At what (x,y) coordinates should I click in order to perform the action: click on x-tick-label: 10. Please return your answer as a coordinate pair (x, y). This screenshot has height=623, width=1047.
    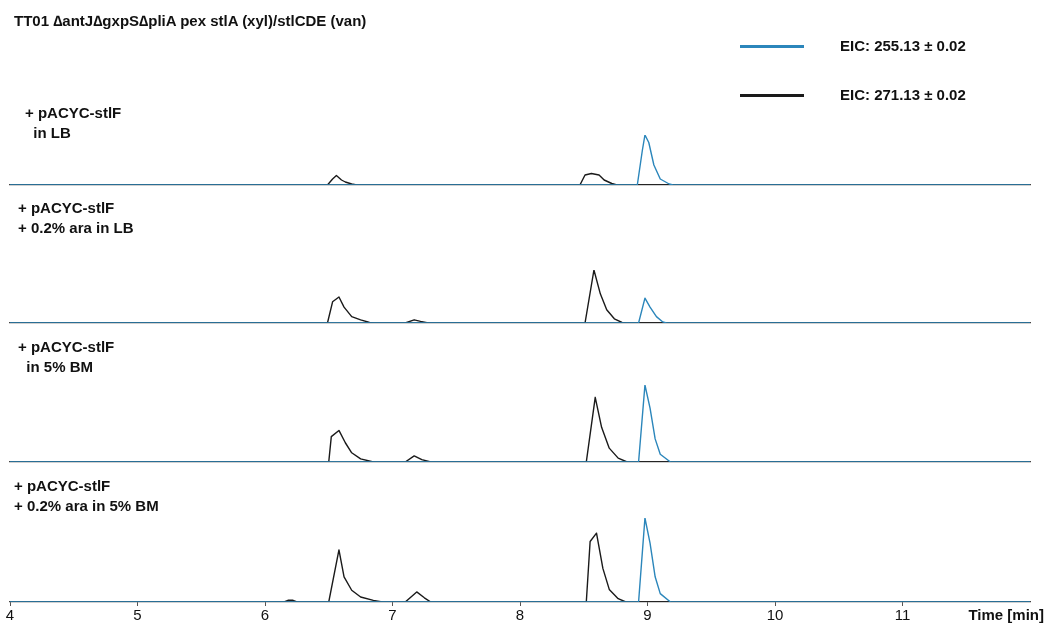
    Looking at the image, I should click on (775, 614).